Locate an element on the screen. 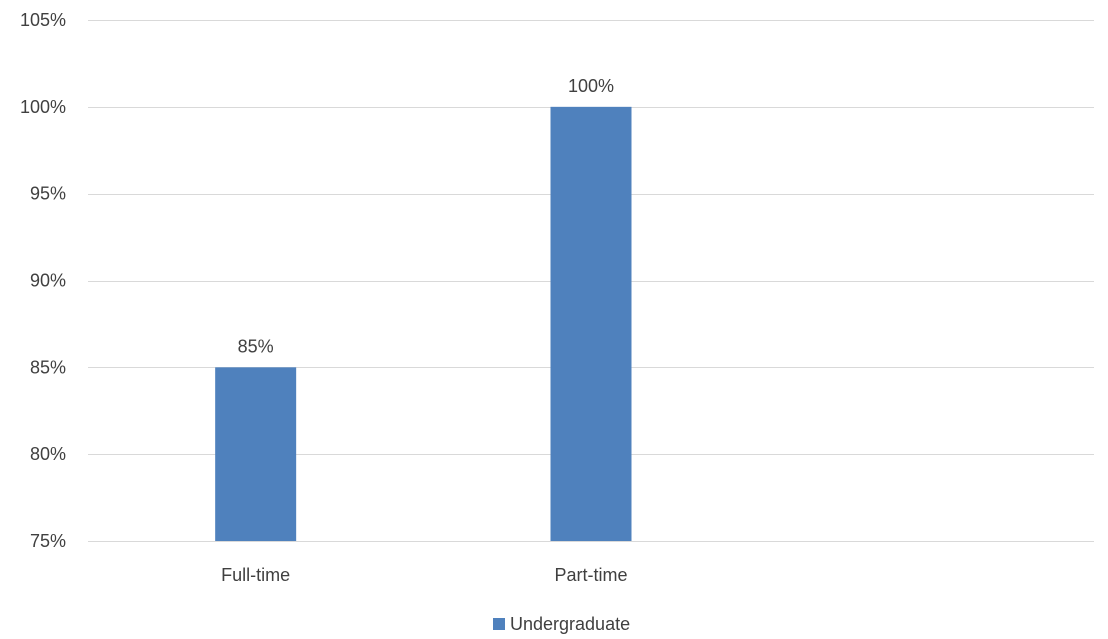  legend-label-undergraduate: Undergraduate is located at coordinates (570, 624).